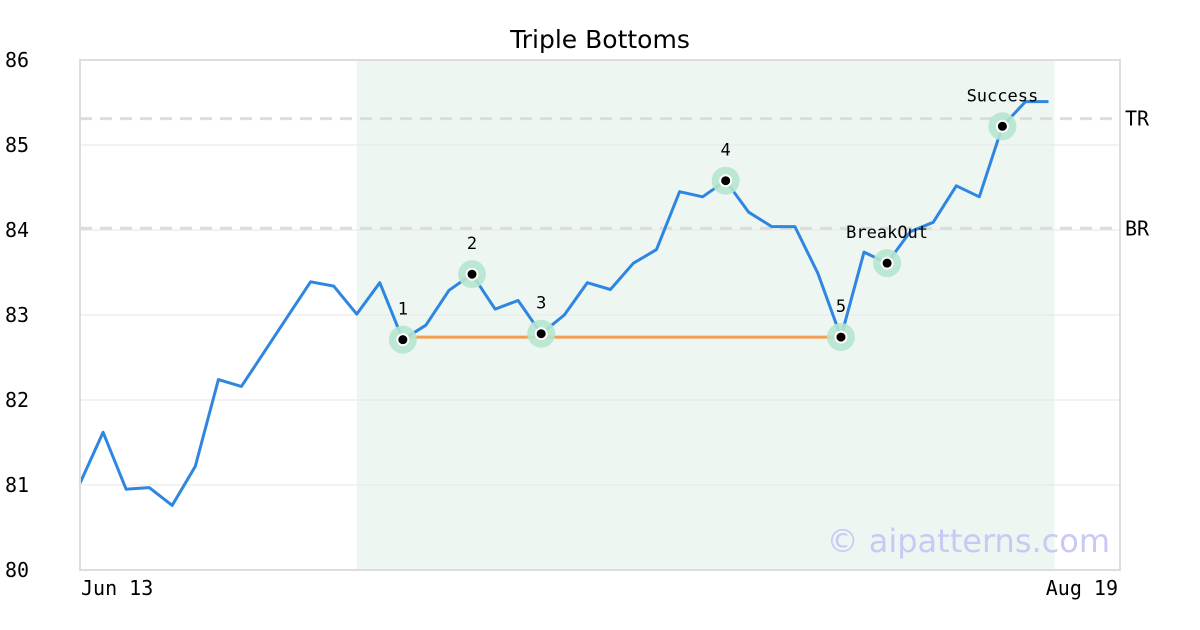  I want to click on pattern-point-label: 3, so click(541, 304).